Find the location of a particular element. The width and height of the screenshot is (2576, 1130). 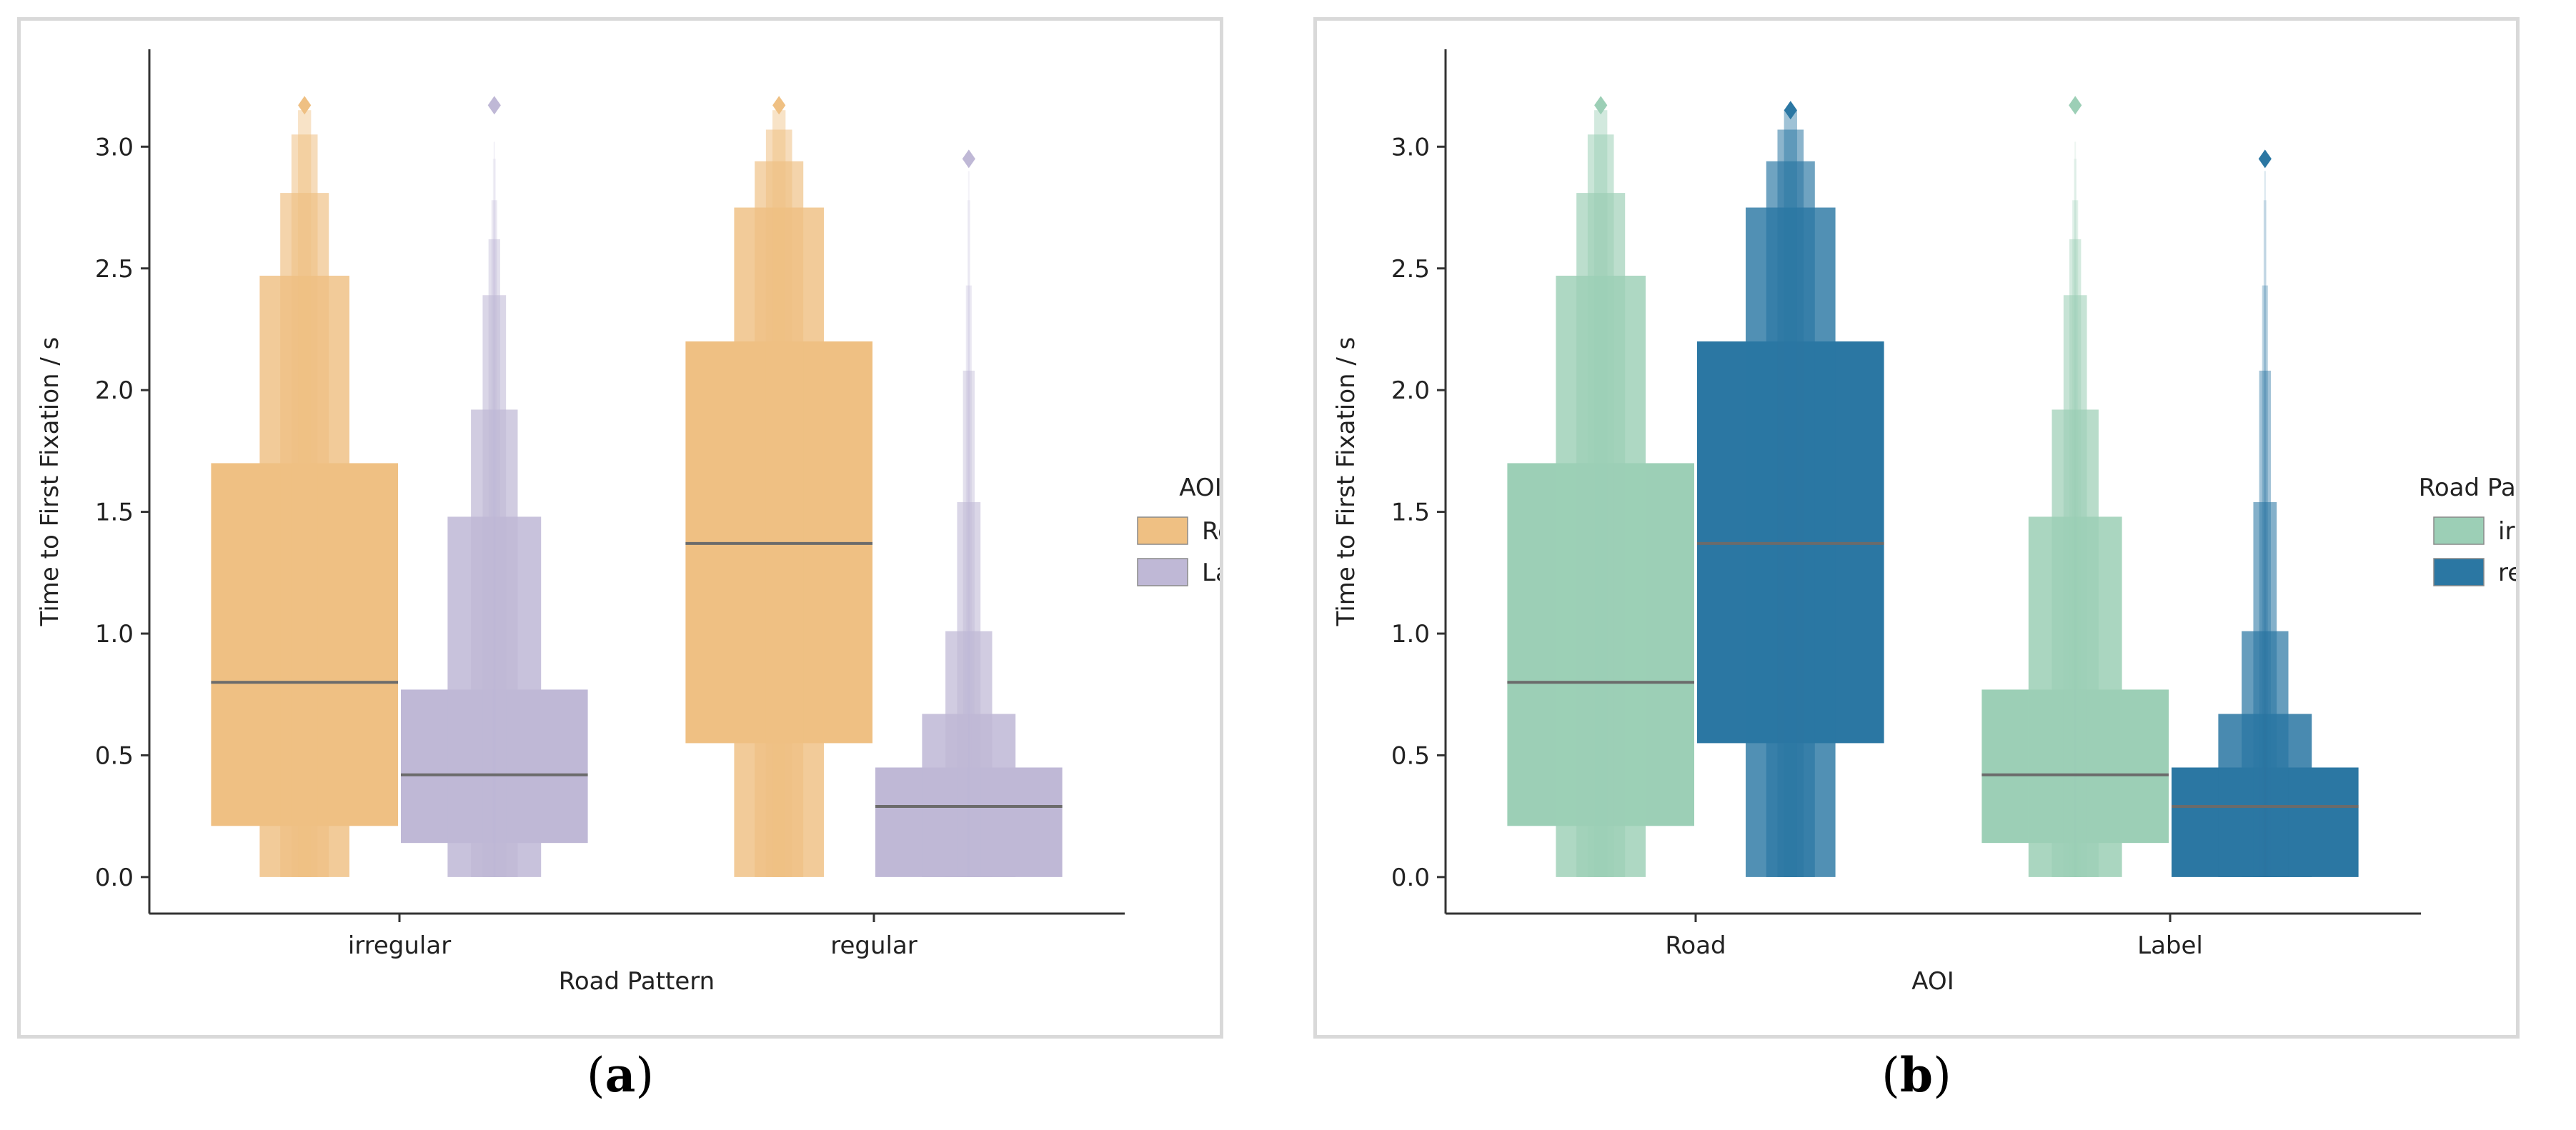

legend-entry: irregular is located at coordinates (2507, 531).